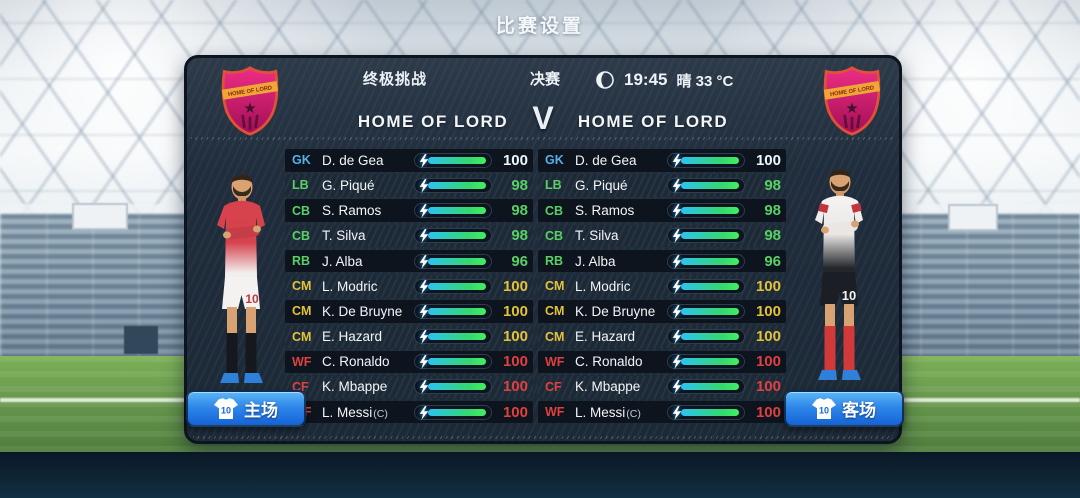 This screenshot has height=498, width=1080. I want to click on away-button-label: 客场, so click(859, 410).